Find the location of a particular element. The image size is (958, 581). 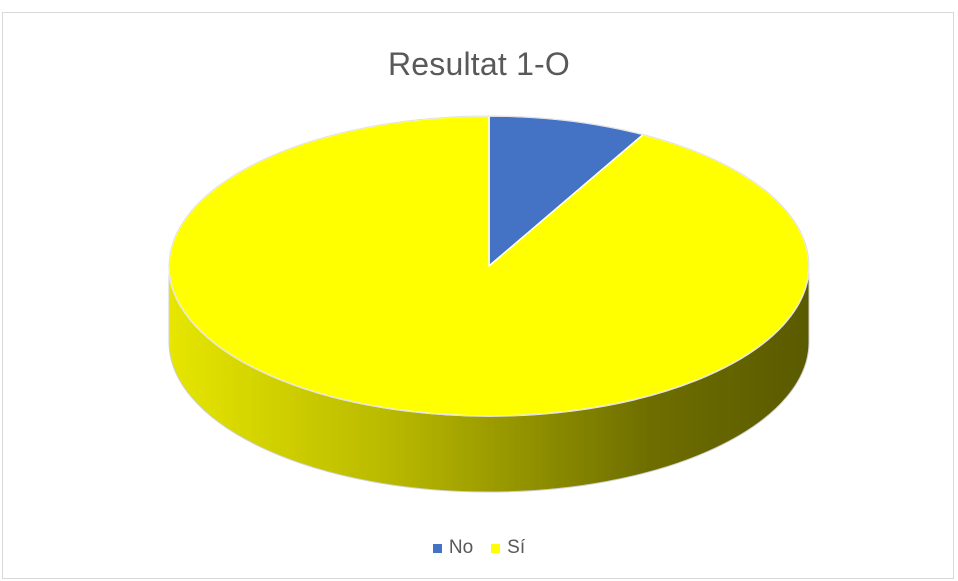

chart-title: Resultat 1-O is located at coordinates (479, 64).